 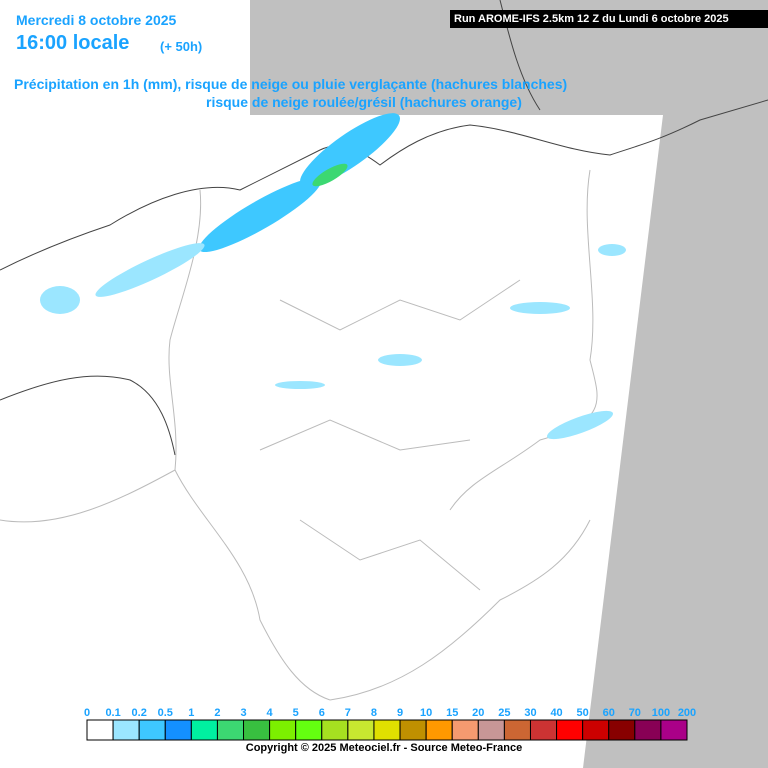 I want to click on legend-label: 30, so click(x=530, y=713).